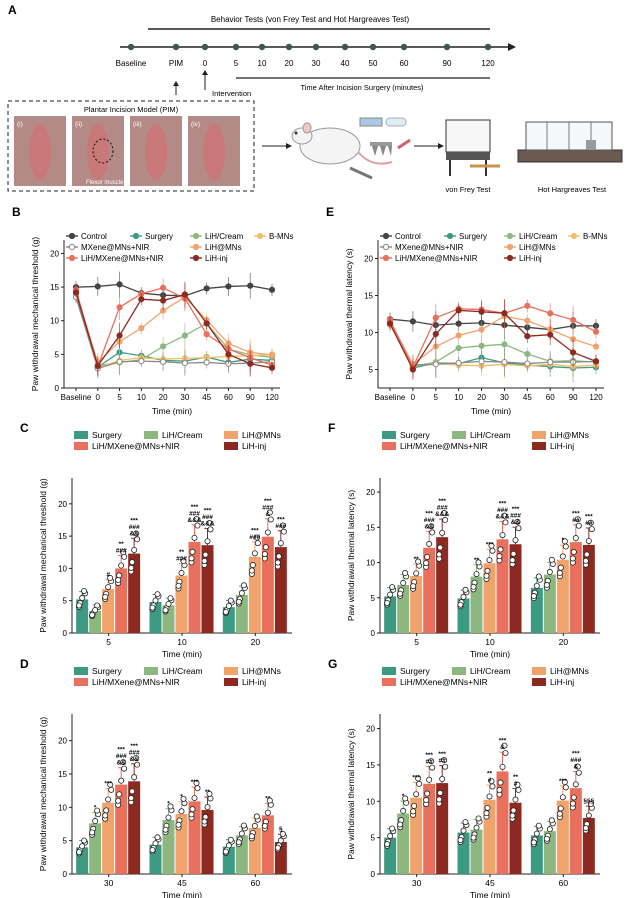 The height and width of the screenshot is (898, 628). I want to click on timeline-tick-label: 60, so click(404, 63).